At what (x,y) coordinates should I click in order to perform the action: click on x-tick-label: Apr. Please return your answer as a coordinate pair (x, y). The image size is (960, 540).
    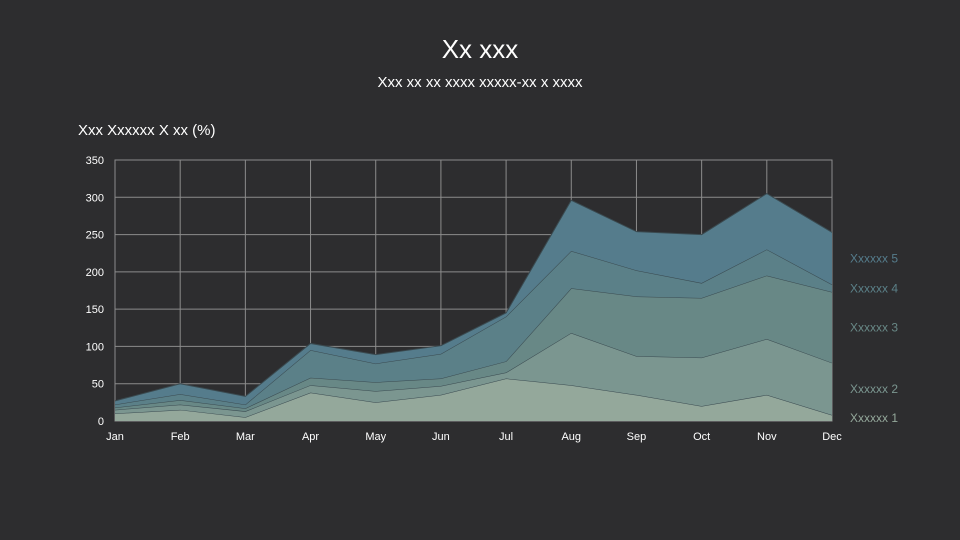
    Looking at the image, I should click on (310, 437).